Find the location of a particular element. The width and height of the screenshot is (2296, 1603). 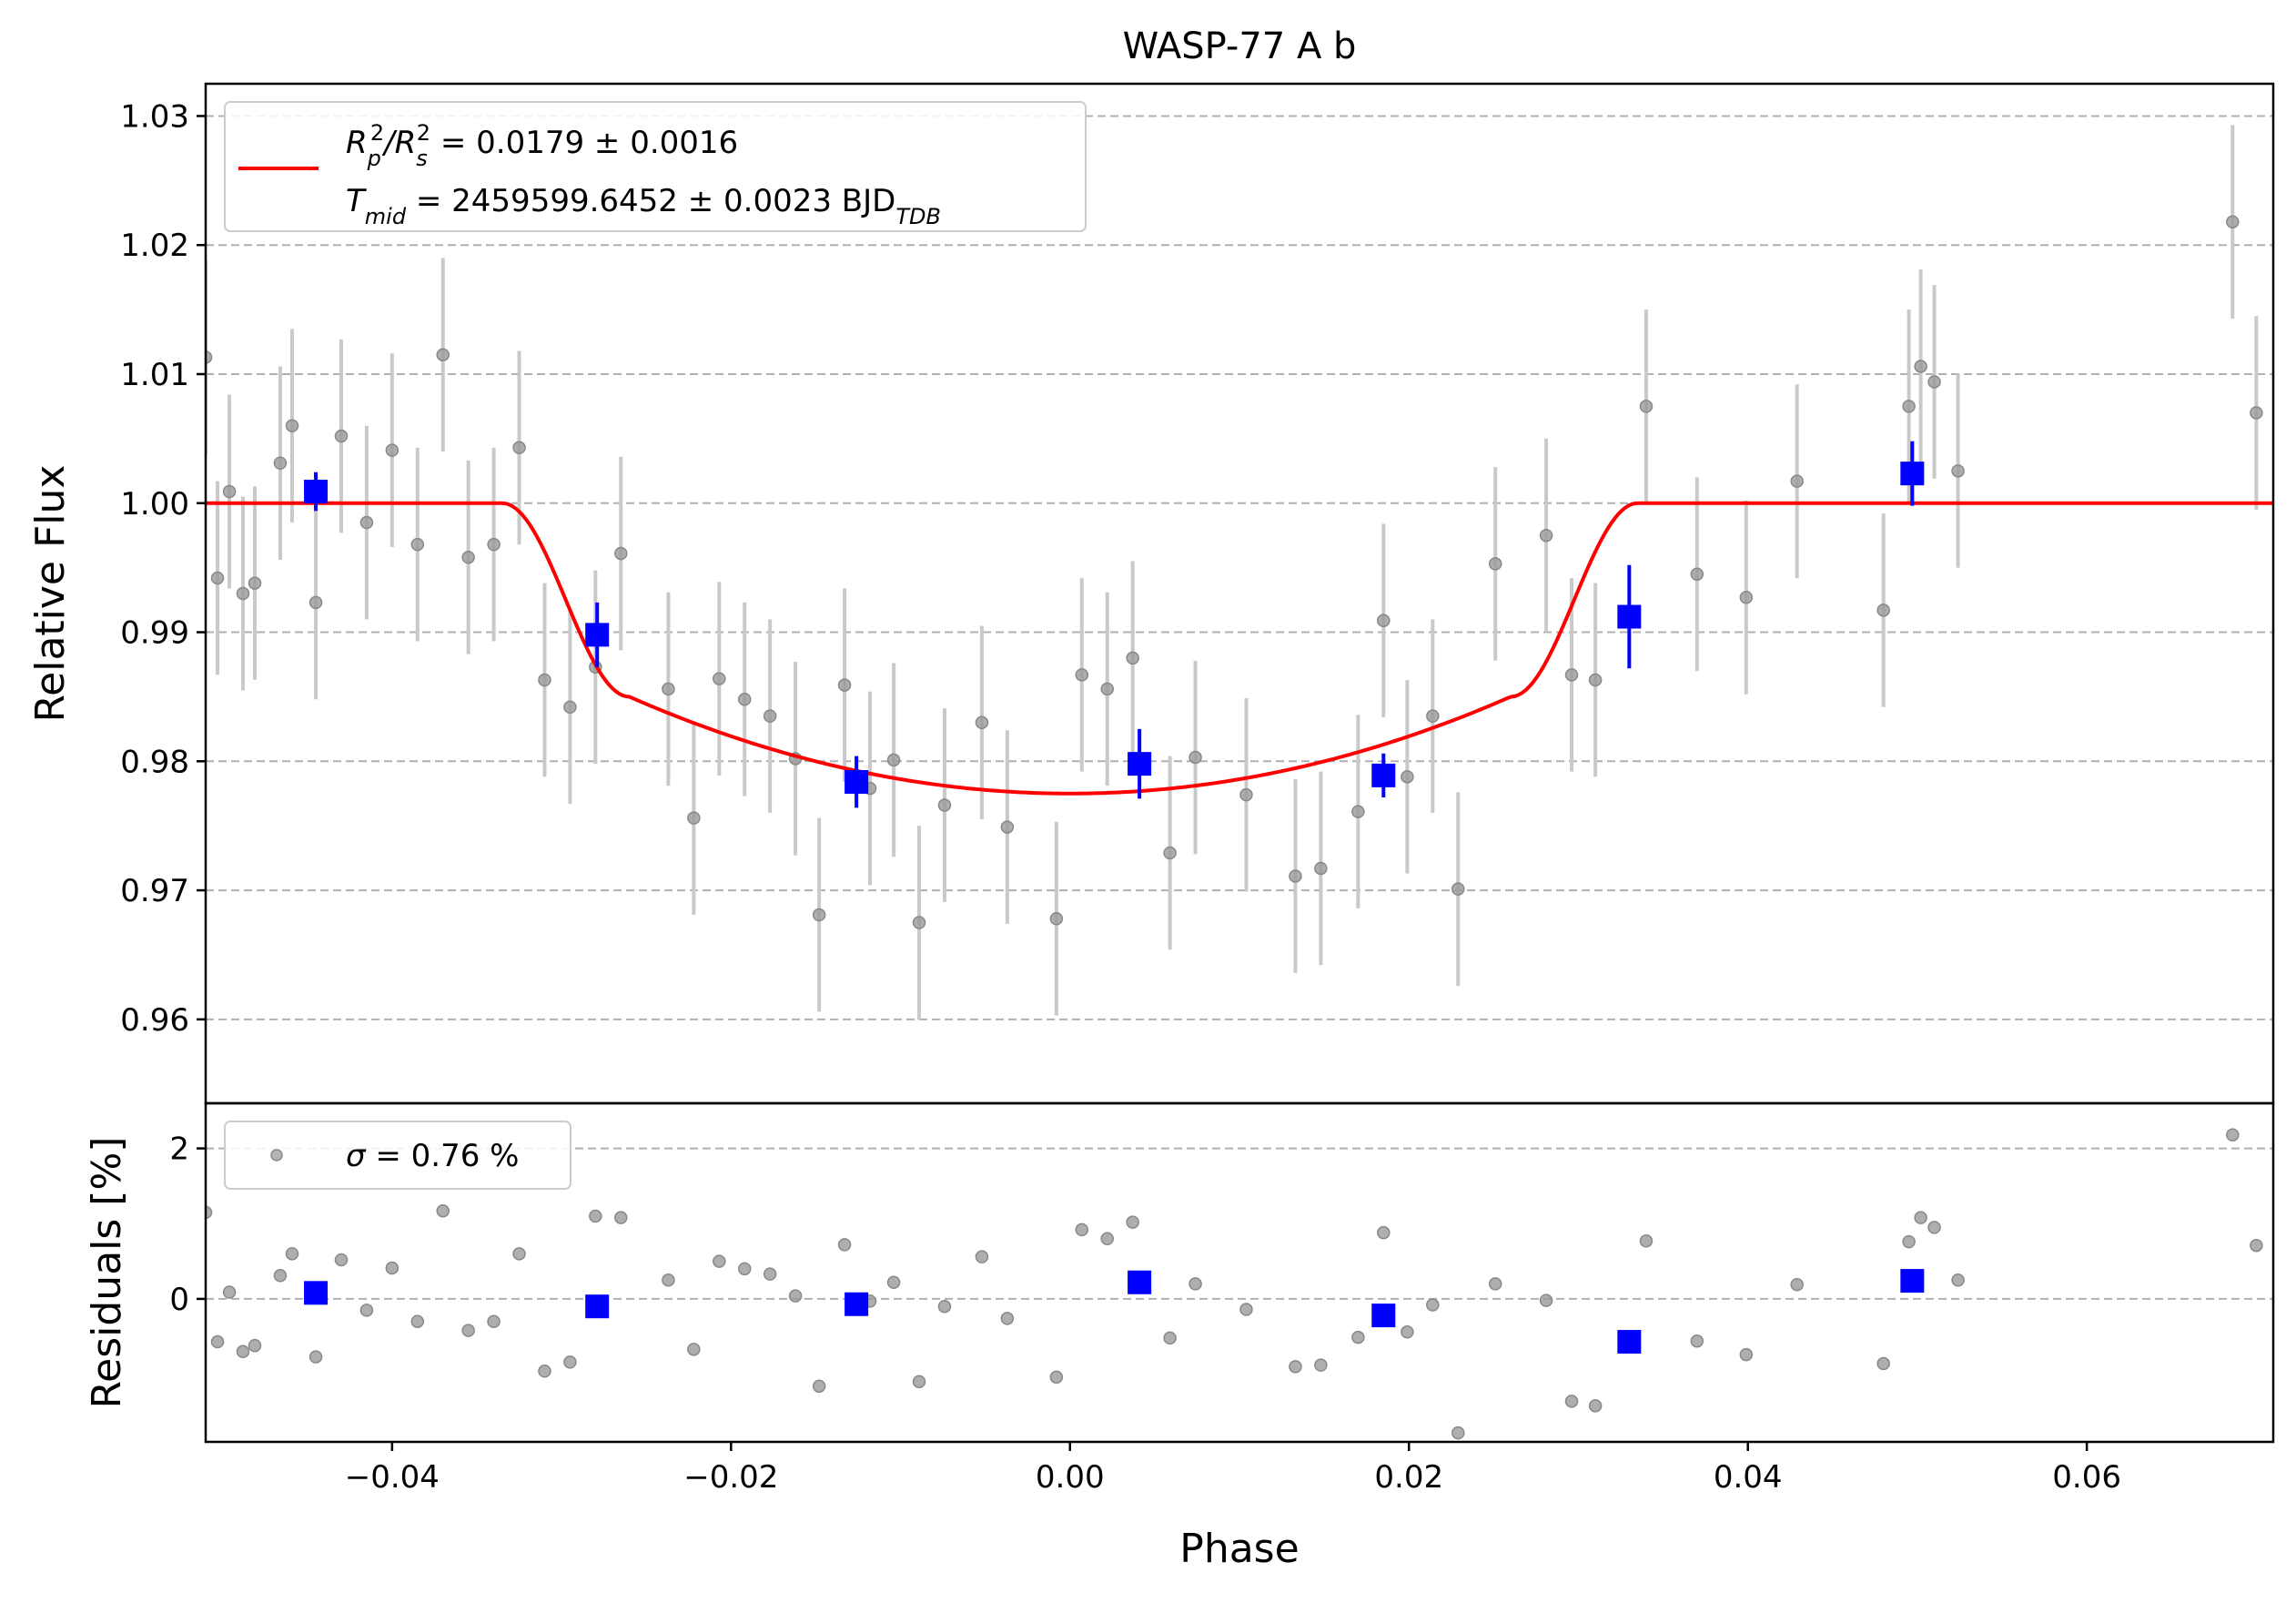

x-tick-label: 0.06 is located at coordinates (2086, 1477).